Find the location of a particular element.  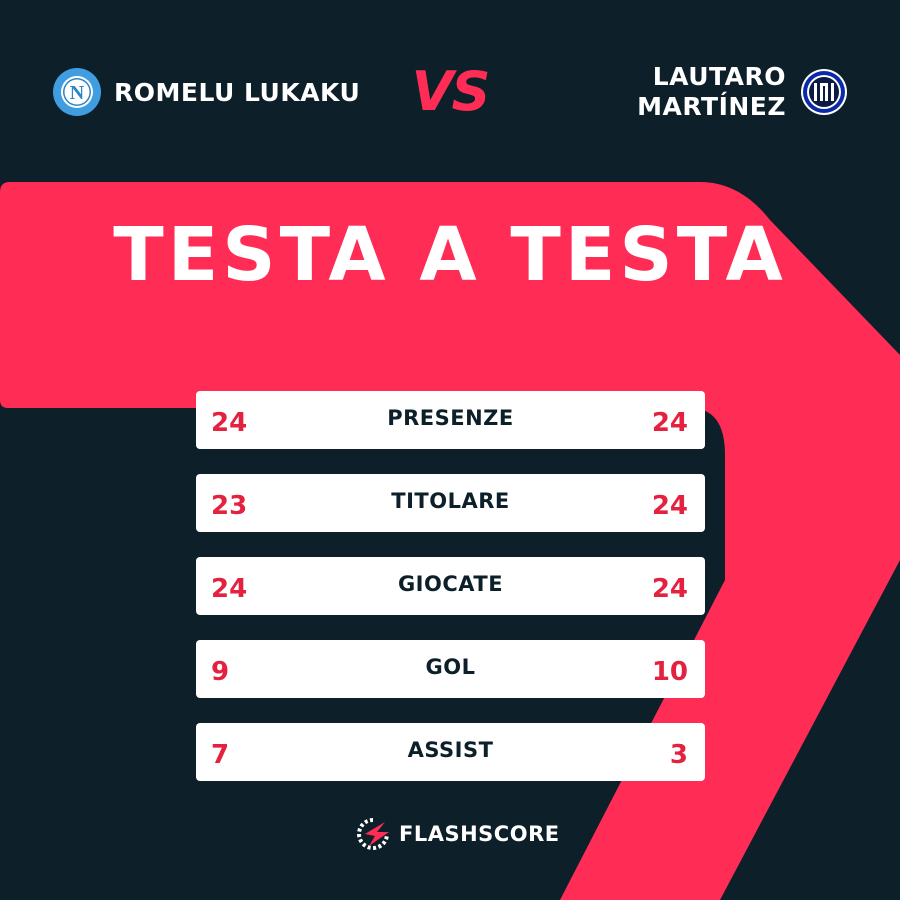

stat-label: TITOLARE is located at coordinates (450, 501).